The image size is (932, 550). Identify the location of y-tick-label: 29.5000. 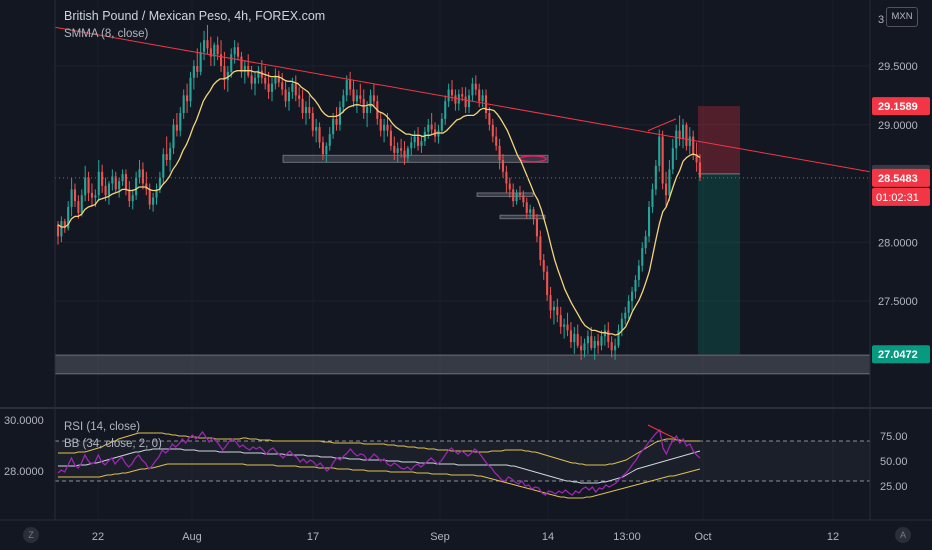
(898, 67).